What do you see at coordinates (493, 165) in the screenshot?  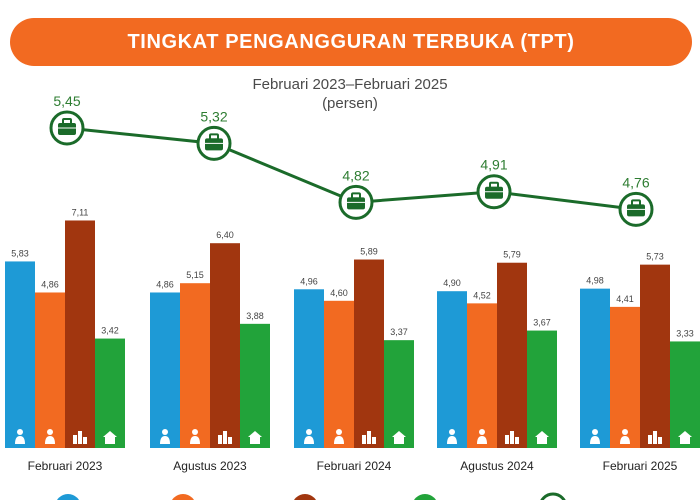 I see `line-value-label-3: 4,91` at bounding box center [493, 165].